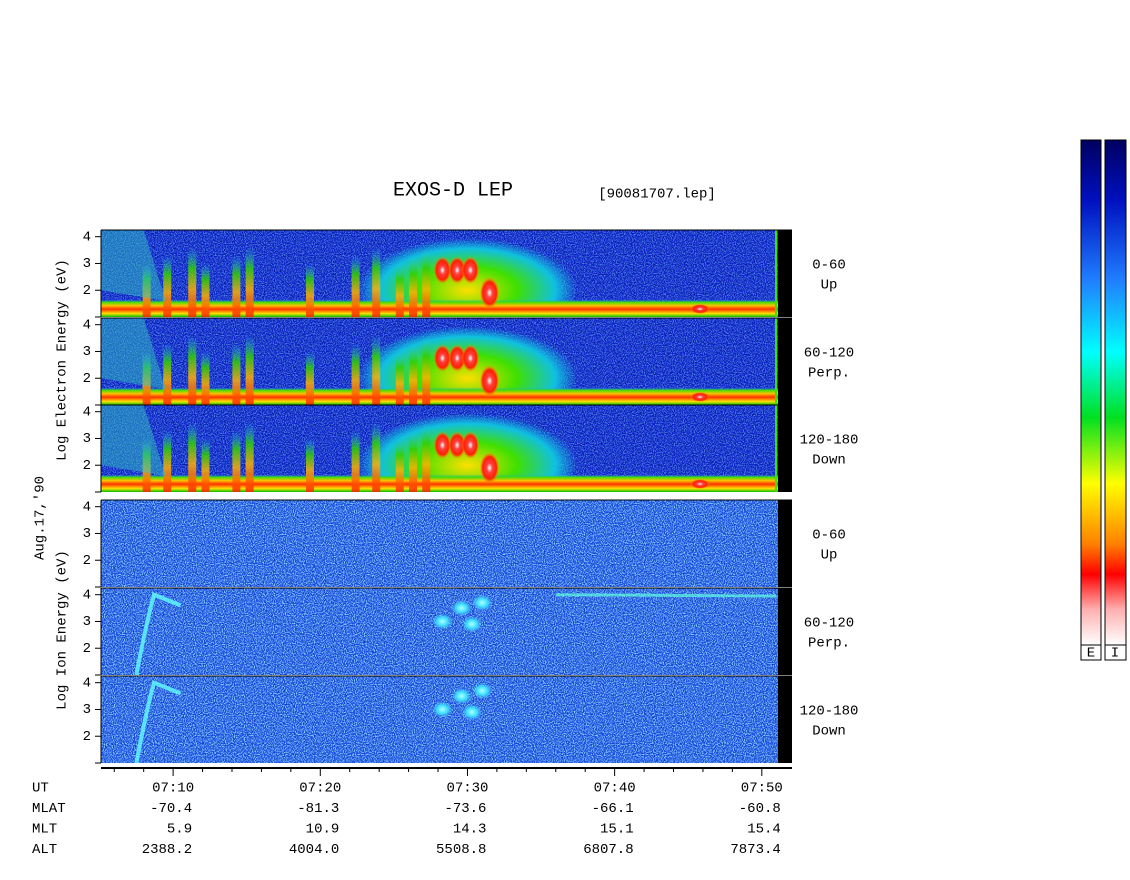  I want to click on date-label: Aug.17,'90, so click(41, 518).